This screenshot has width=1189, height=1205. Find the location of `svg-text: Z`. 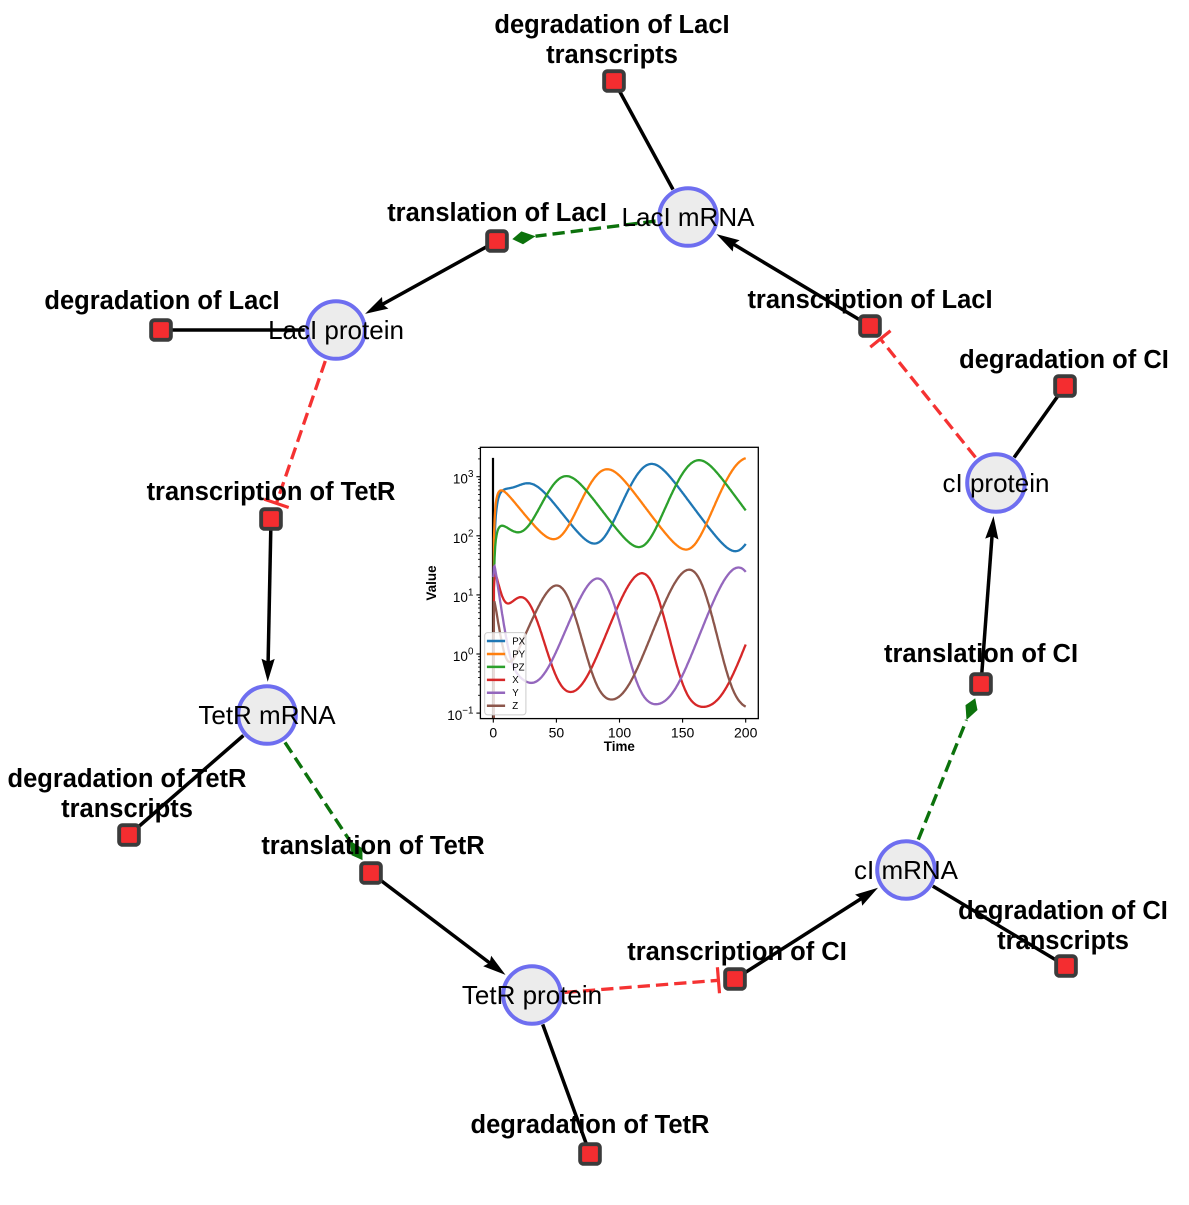

svg-text: Z is located at coordinates (515, 706).